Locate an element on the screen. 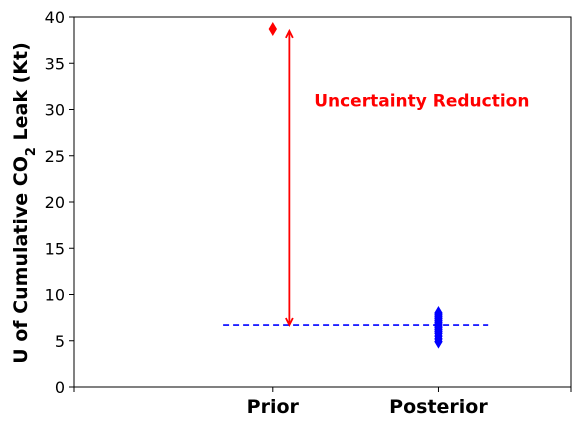 This screenshot has height=426, width=583. uncertainty-arrow-head-top is located at coordinates (289, 33).